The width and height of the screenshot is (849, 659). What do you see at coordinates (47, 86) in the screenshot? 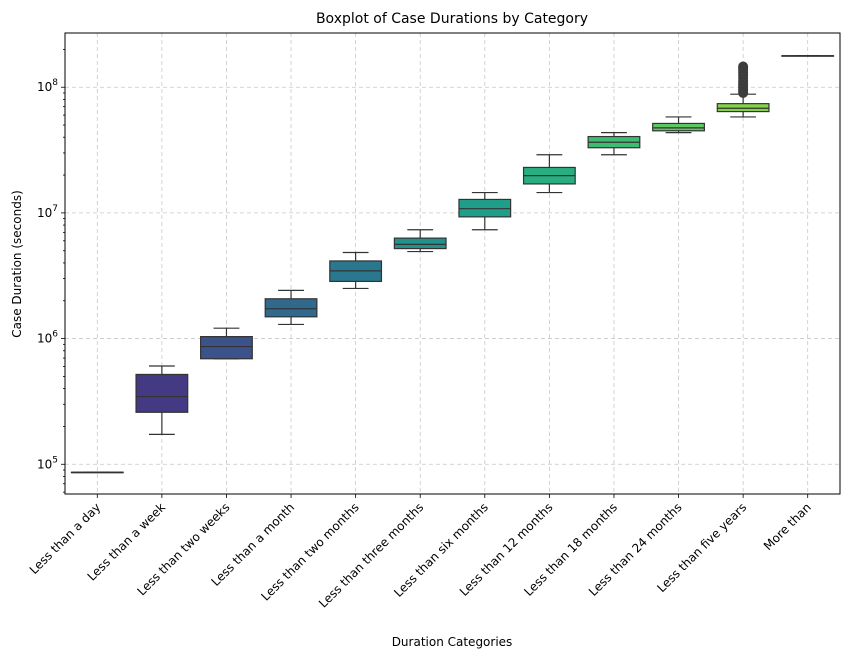
I see `y-tick-label: 10⁸` at bounding box center [47, 86].